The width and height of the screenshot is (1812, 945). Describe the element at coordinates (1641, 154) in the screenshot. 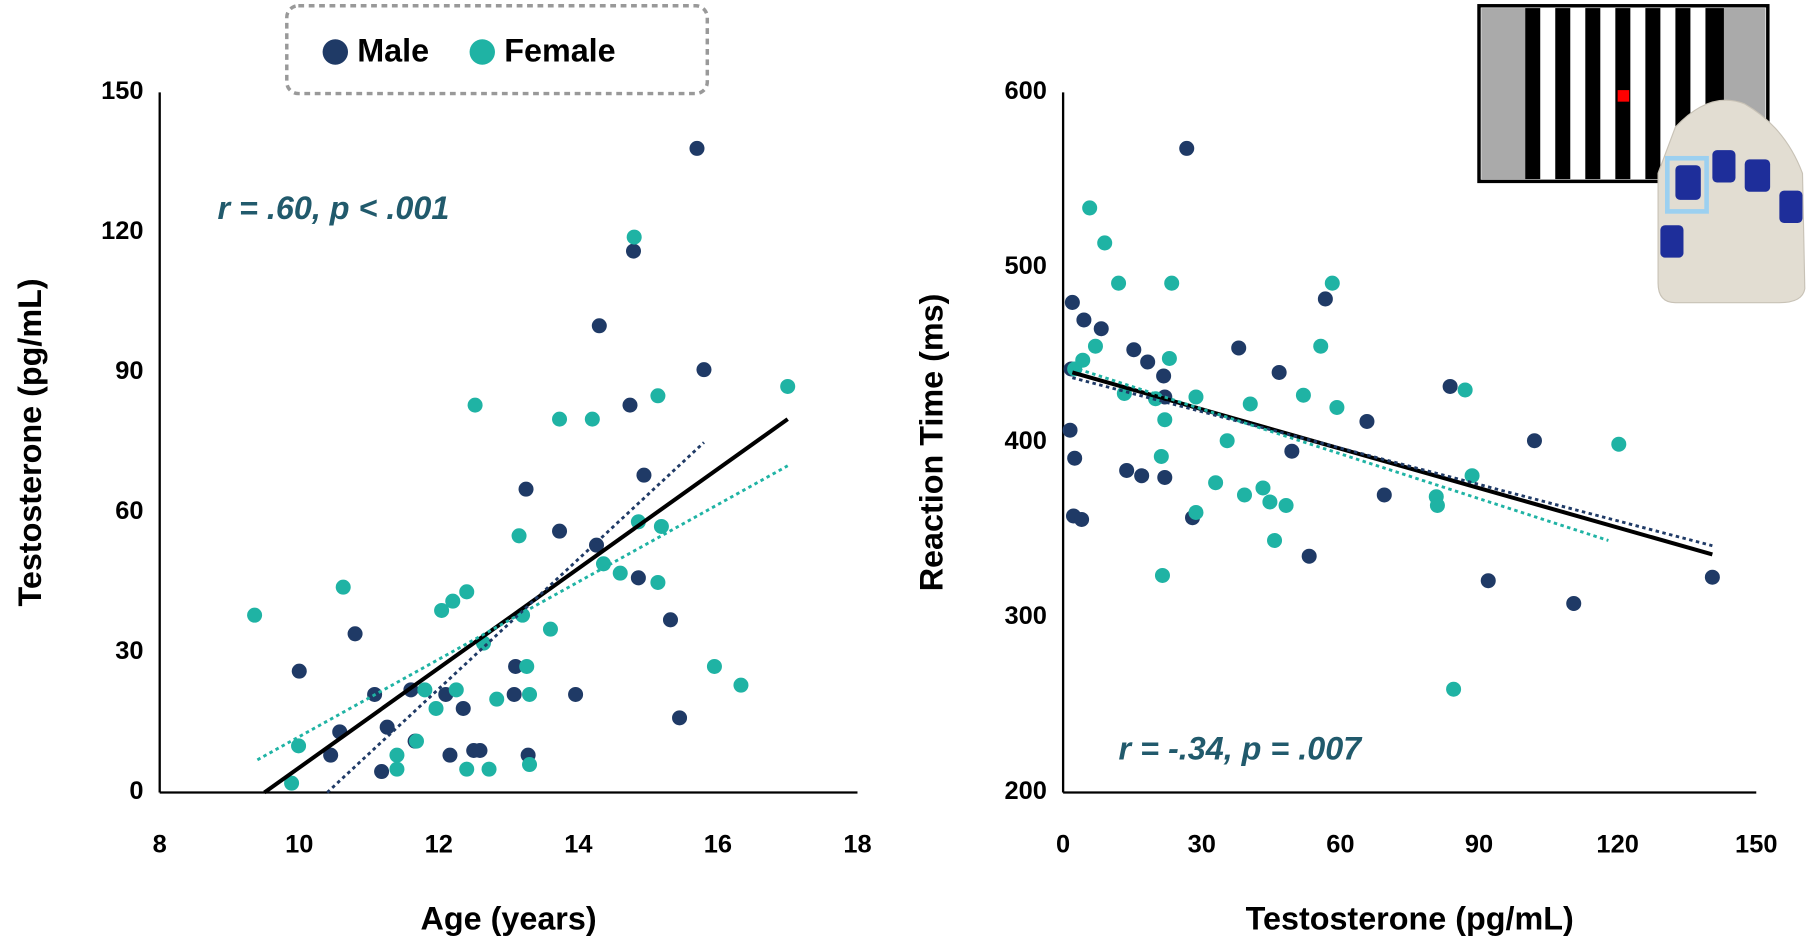

I see `task-inset` at that location.